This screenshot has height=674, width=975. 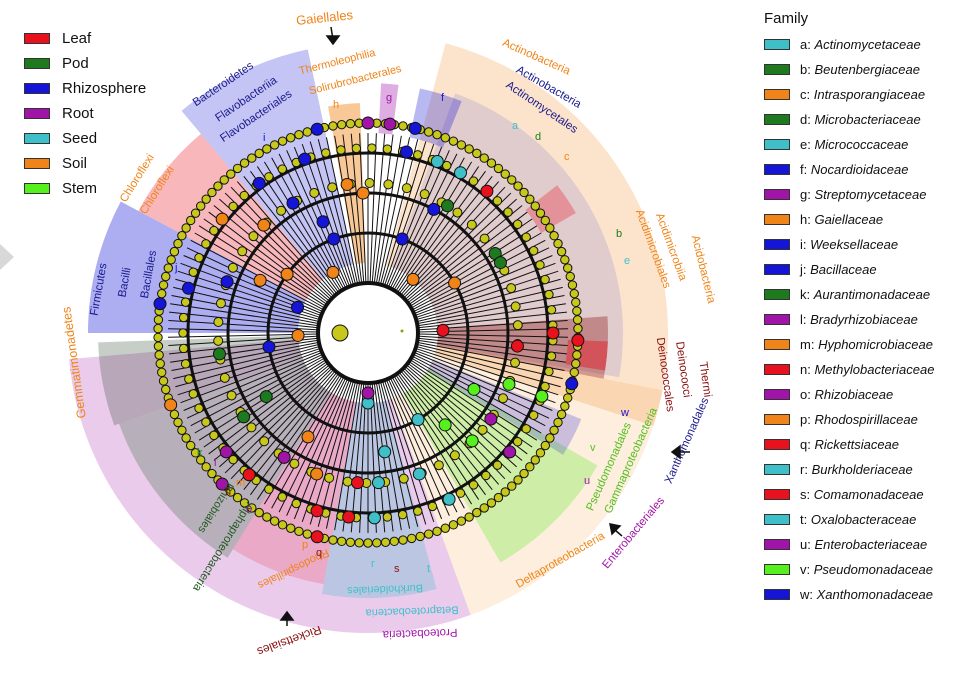 I want to click on swatch-pod, so click(x=37, y=63).